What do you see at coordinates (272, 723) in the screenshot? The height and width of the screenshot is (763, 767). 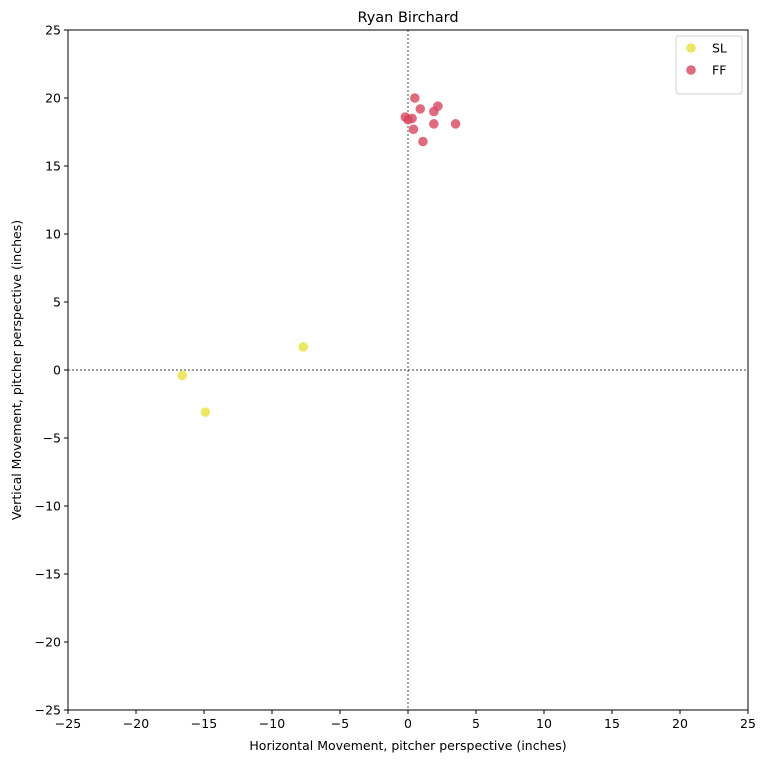 I see `x-tick-label: −10` at bounding box center [272, 723].